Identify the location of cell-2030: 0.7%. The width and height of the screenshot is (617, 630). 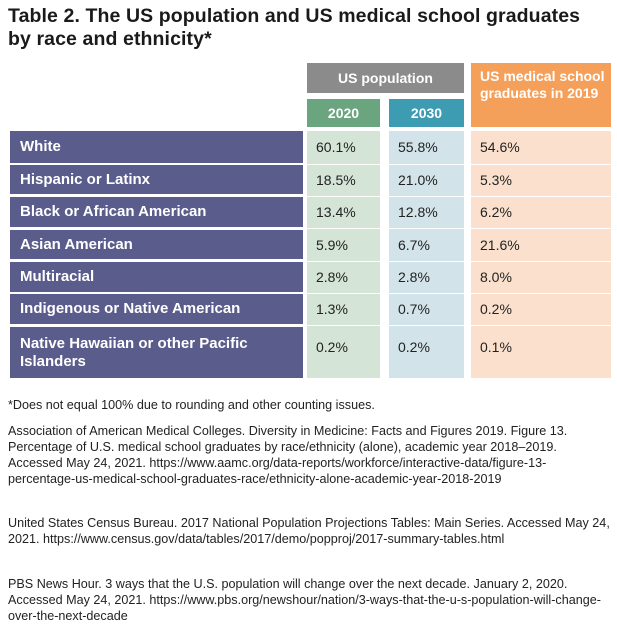
(414, 309).